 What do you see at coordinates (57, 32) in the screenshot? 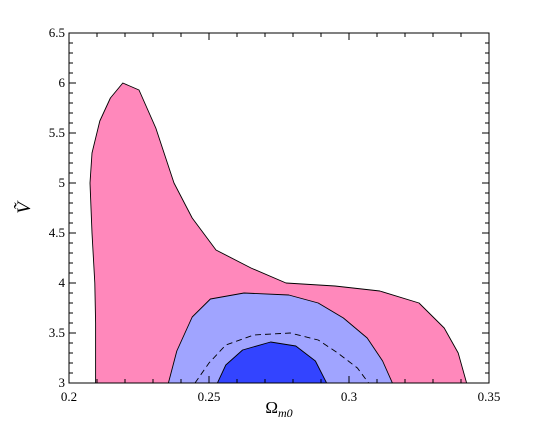
I see `y-tick-label: 6.5` at bounding box center [57, 32].